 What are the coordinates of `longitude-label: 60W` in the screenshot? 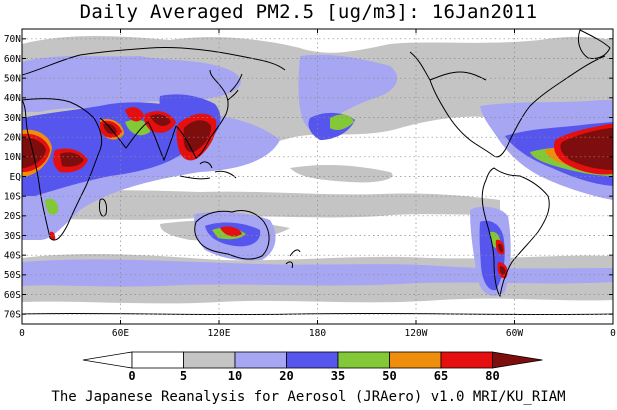 It's located at (514, 333).